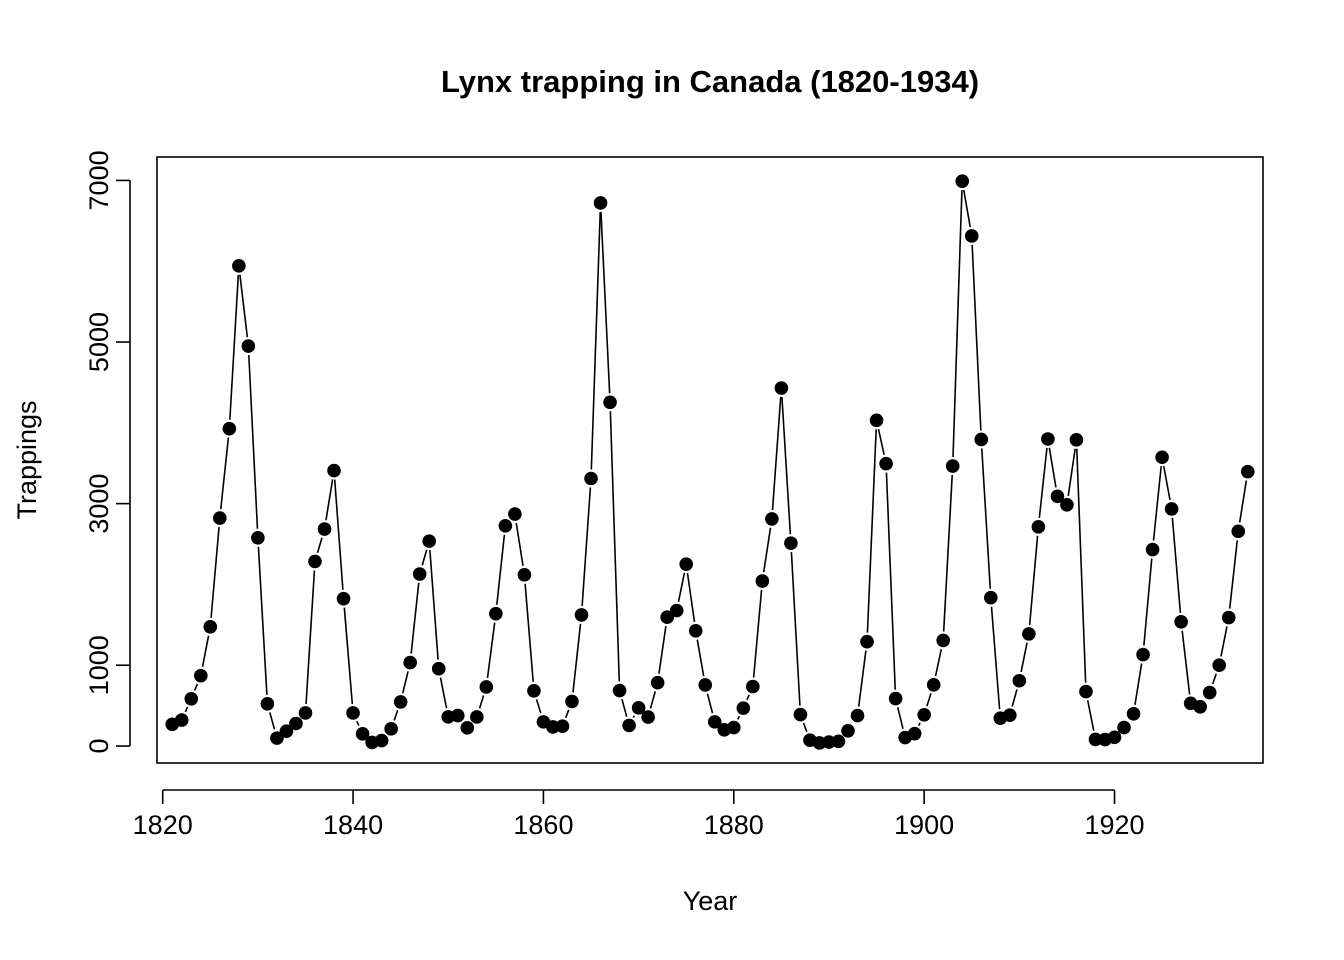  Describe the element at coordinates (710, 901) in the screenshot. I see `x-axis-label: Year` at that location.